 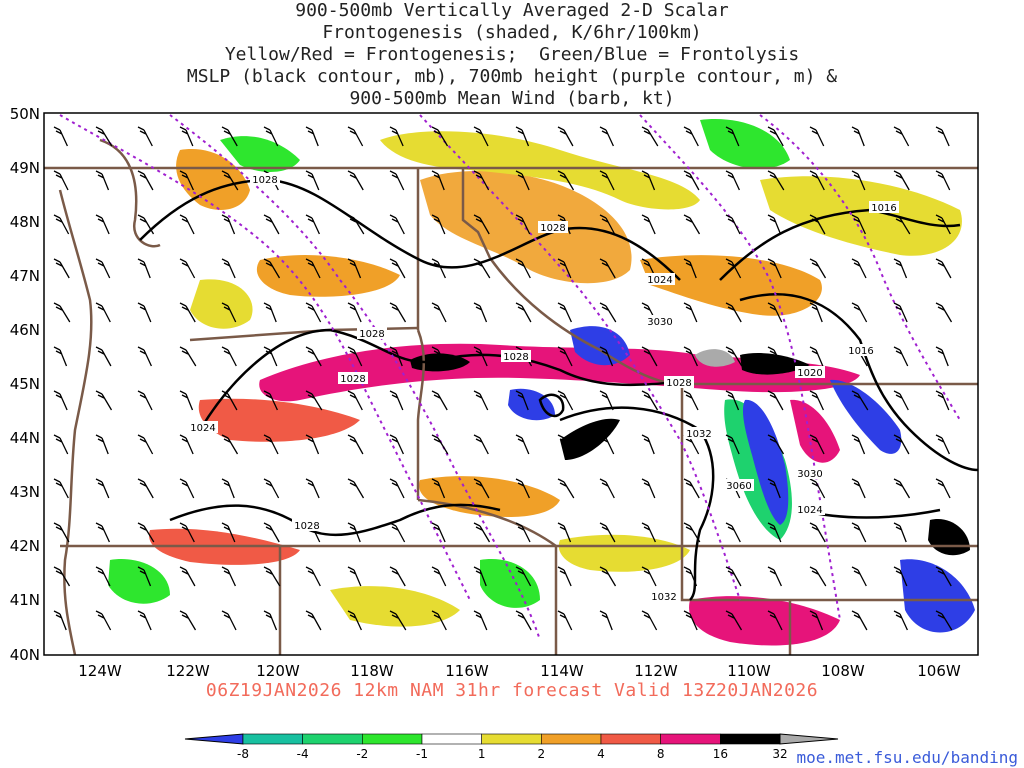 I want to click on svg-text: 3030, so click(x=659, y=322).